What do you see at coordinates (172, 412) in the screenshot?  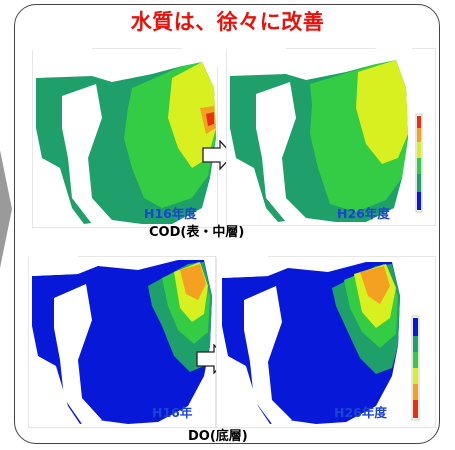 I see `do-year-left: H16年` at bounding box center [172, 412].